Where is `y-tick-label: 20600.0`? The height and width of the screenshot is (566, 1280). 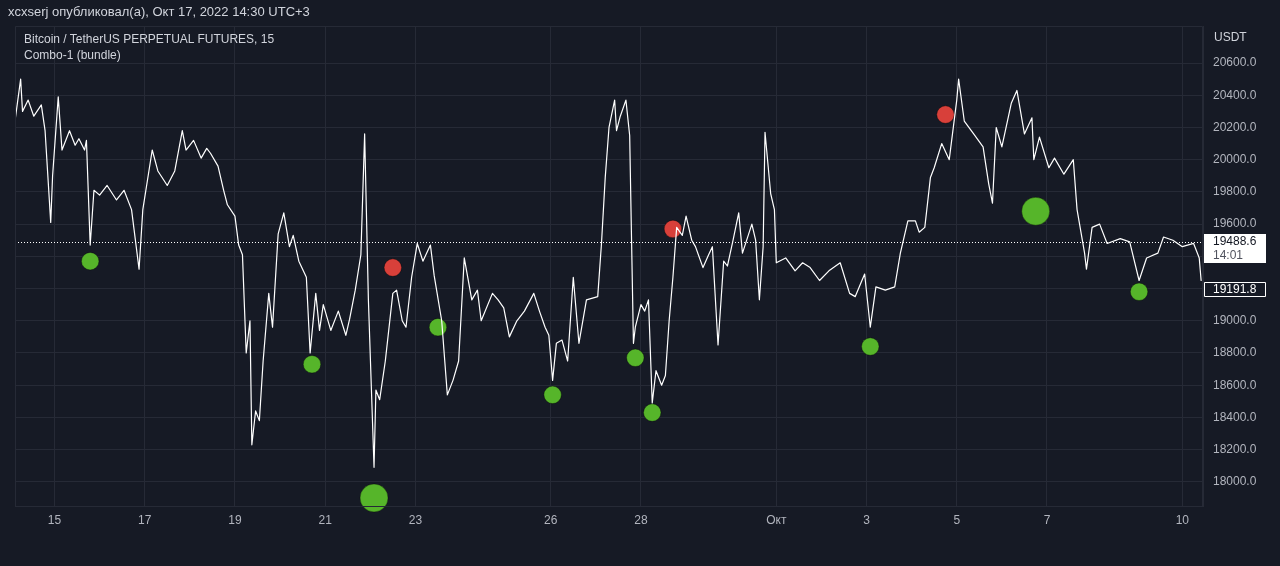
y-tick-label: 20600.0 is located at coordinates (1235, 62).